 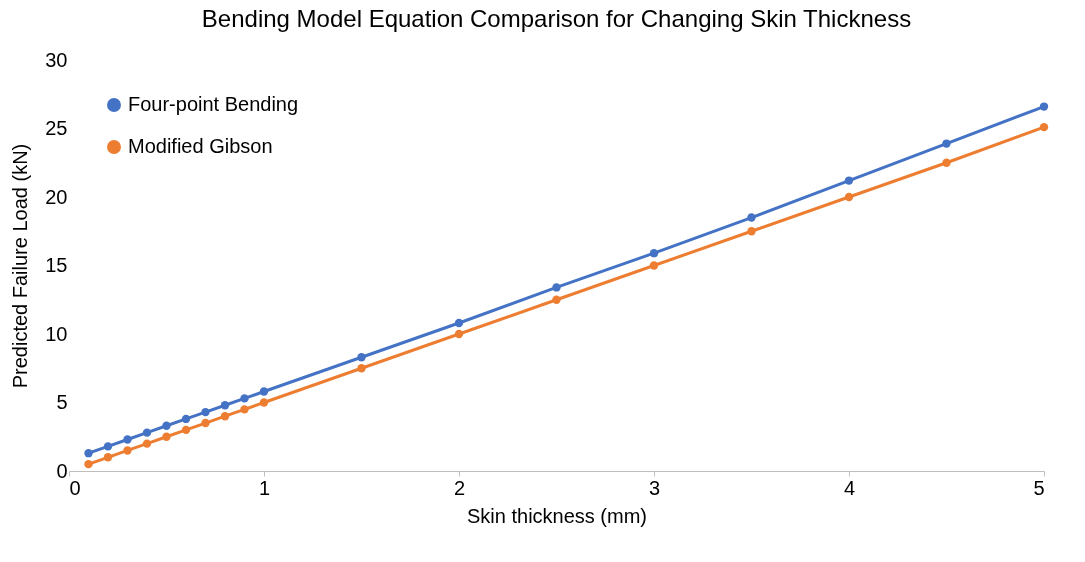 What do you see at coordinates (62, 470) in the screenshot?
I see `y-tick-label: 0` at bounding box center [62, 470].